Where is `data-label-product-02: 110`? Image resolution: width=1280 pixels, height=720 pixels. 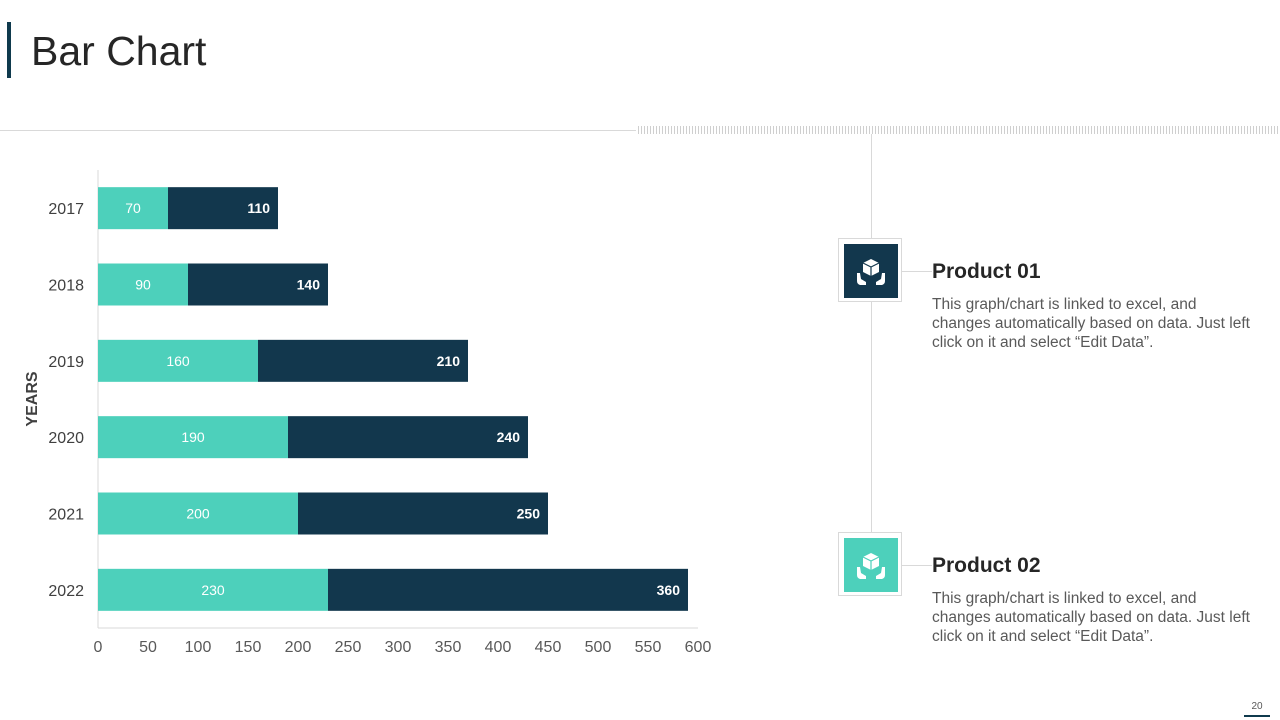 data-label-product-02: 110 is located at coordinates (258, 208).